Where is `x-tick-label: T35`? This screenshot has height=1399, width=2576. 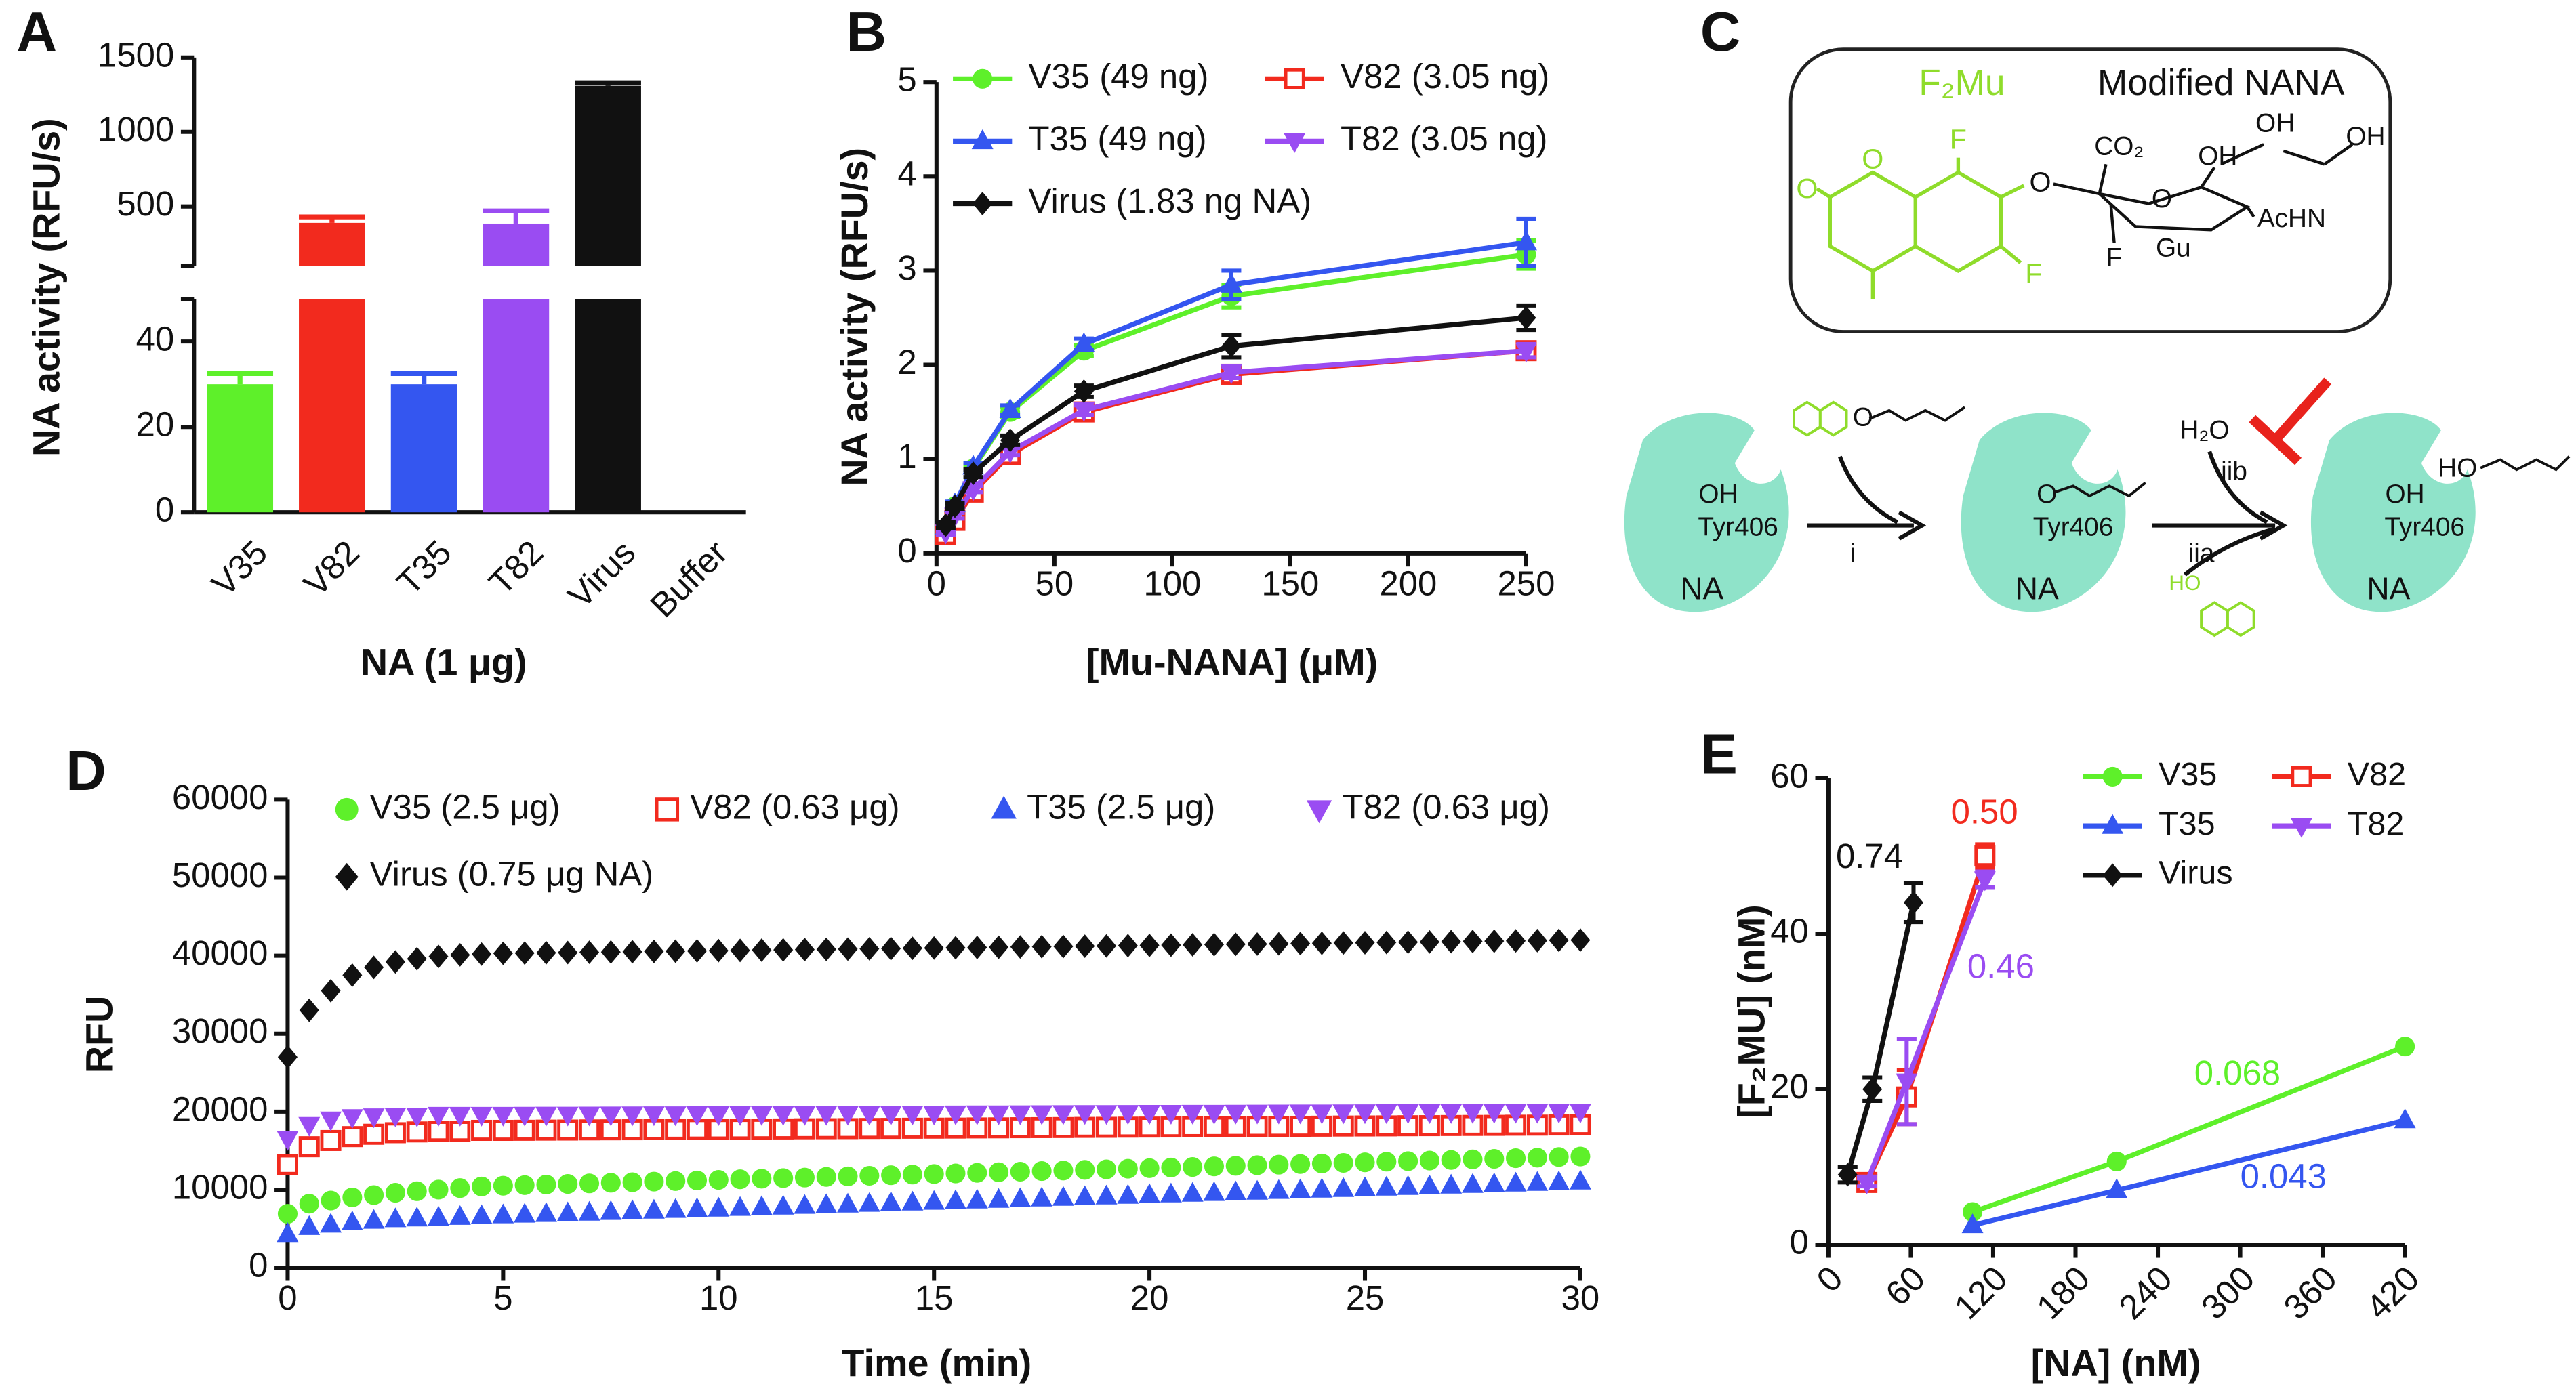 x-tick-label: T35 is located at coordinates (424, 567).